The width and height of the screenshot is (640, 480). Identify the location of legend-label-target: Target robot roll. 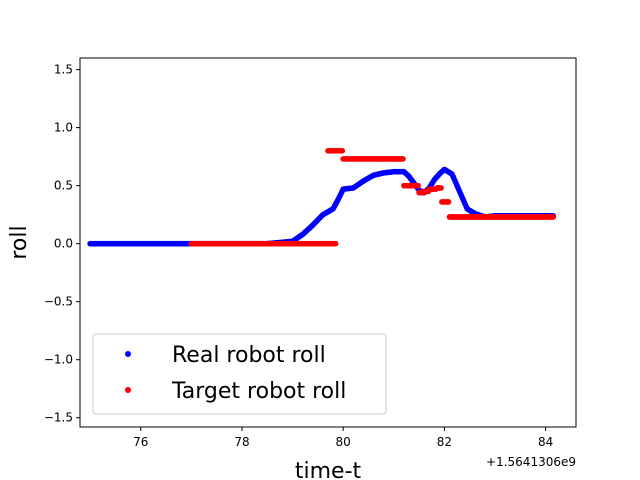
(258, 391).